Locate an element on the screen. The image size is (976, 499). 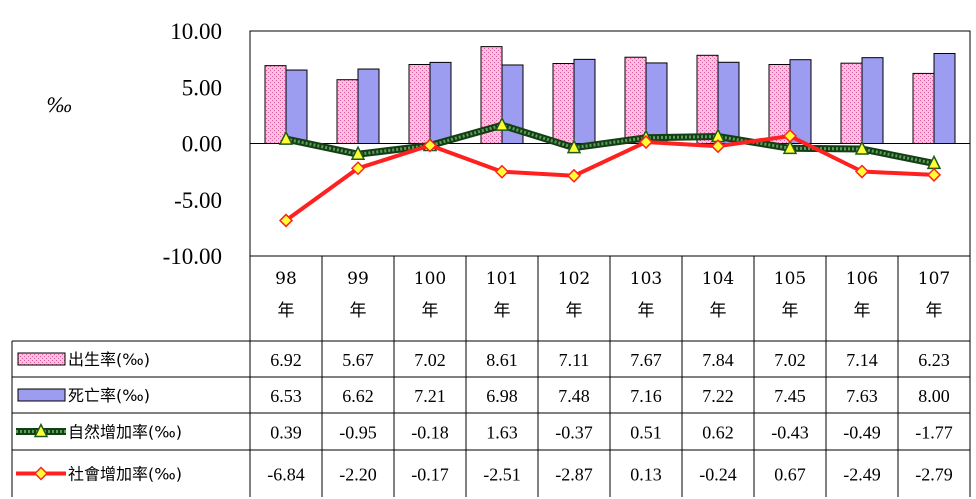
table-cell: -2.49 is located at coordinates (862, 475).